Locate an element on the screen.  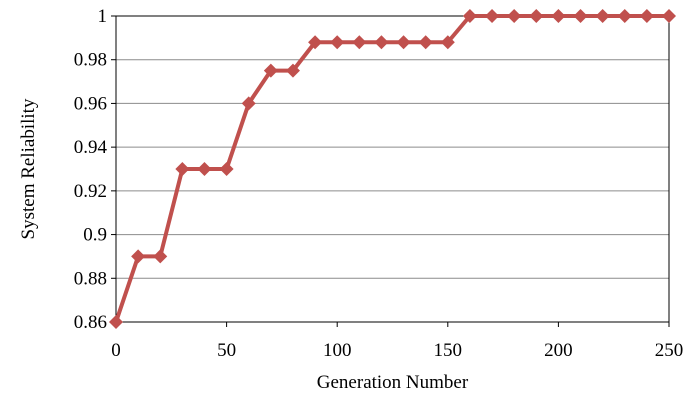
y-tick-label: 0.86 is located at coordinates (90, 322).